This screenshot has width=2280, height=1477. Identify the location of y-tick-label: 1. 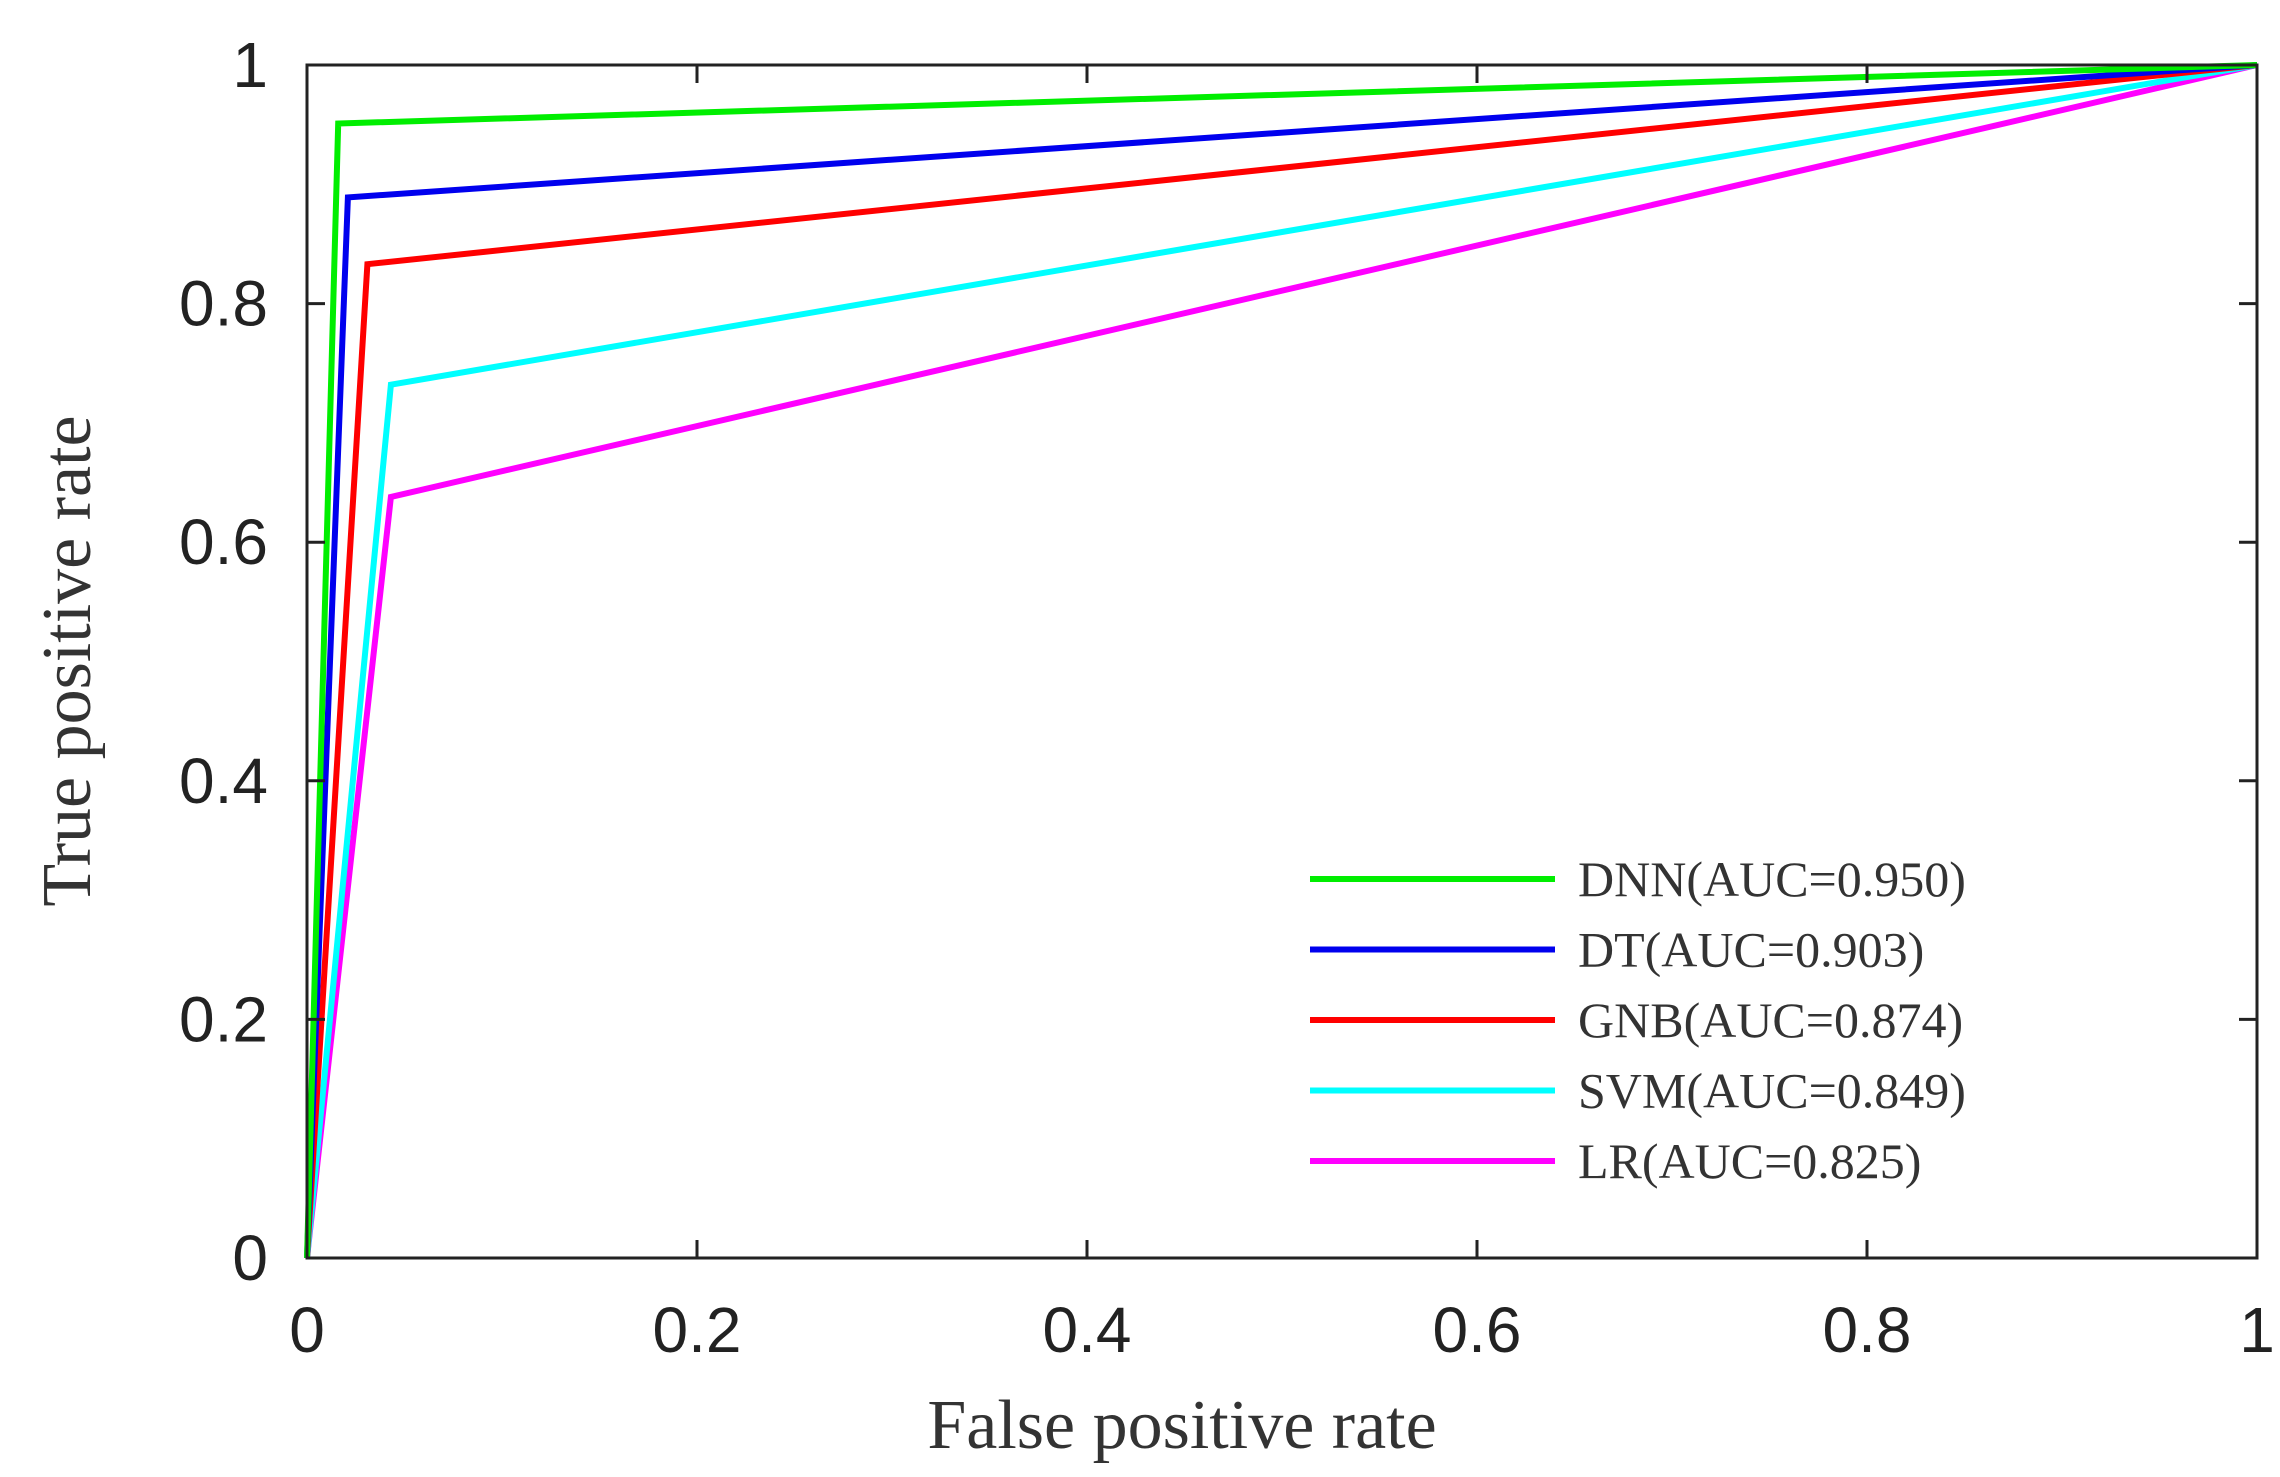
(250, 65).